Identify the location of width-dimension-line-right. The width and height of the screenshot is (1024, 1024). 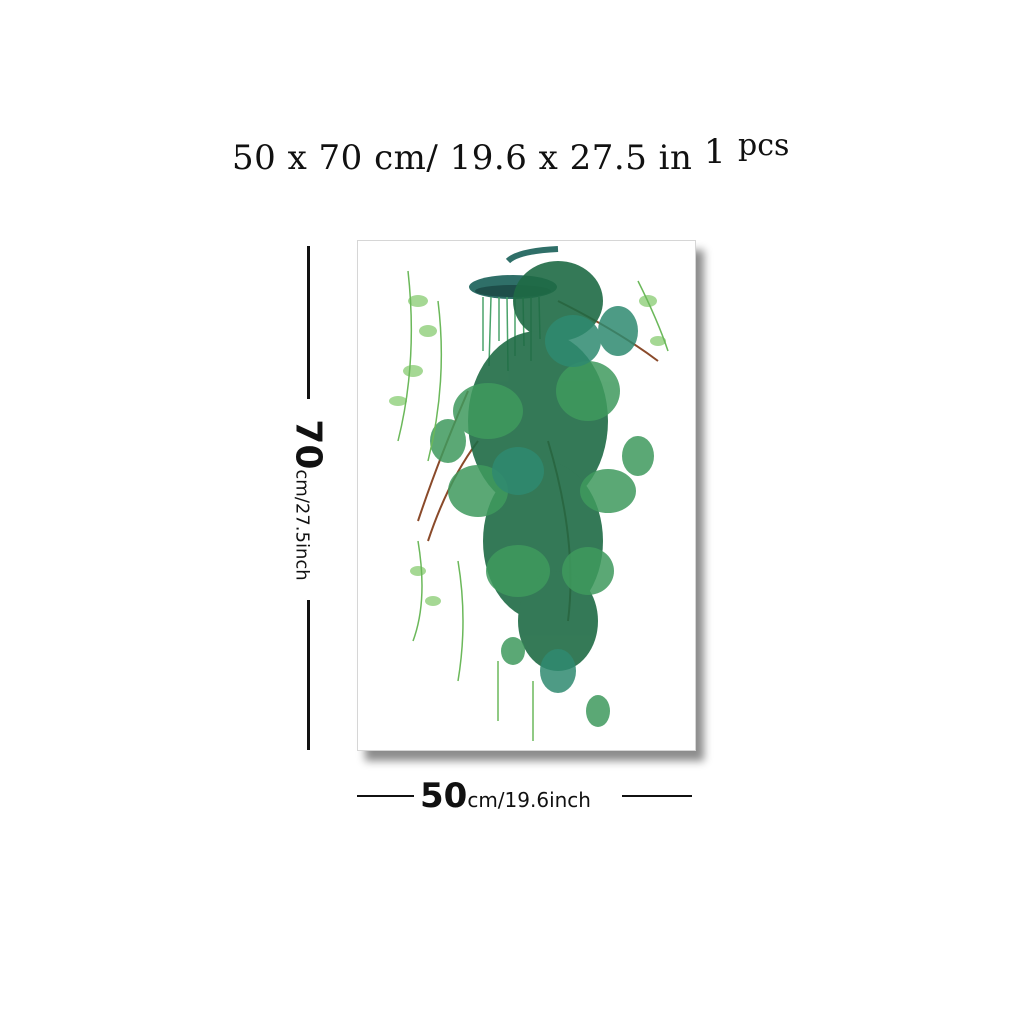
(657, 796).